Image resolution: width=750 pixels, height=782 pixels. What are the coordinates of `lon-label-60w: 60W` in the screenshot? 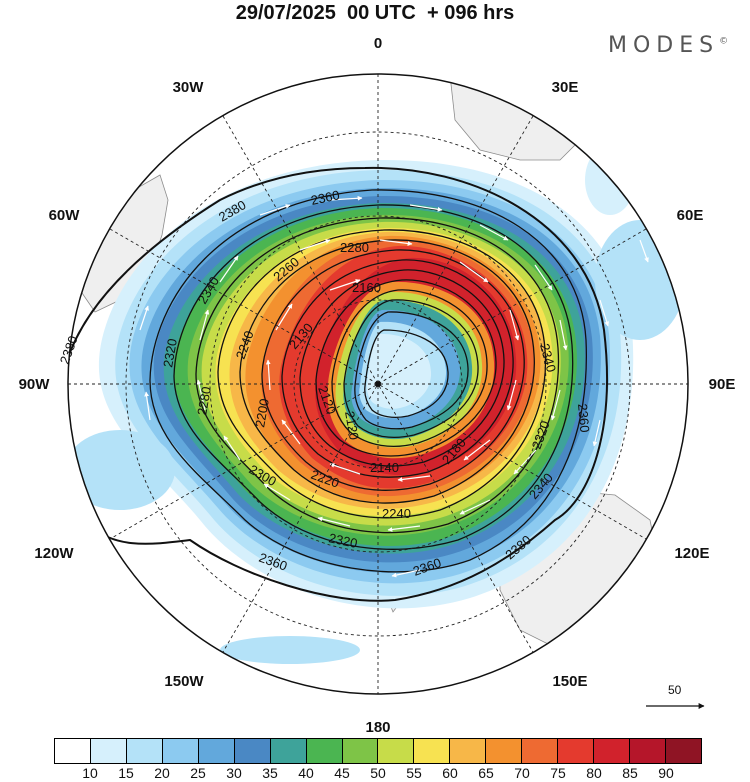 It's located at (65, 215).